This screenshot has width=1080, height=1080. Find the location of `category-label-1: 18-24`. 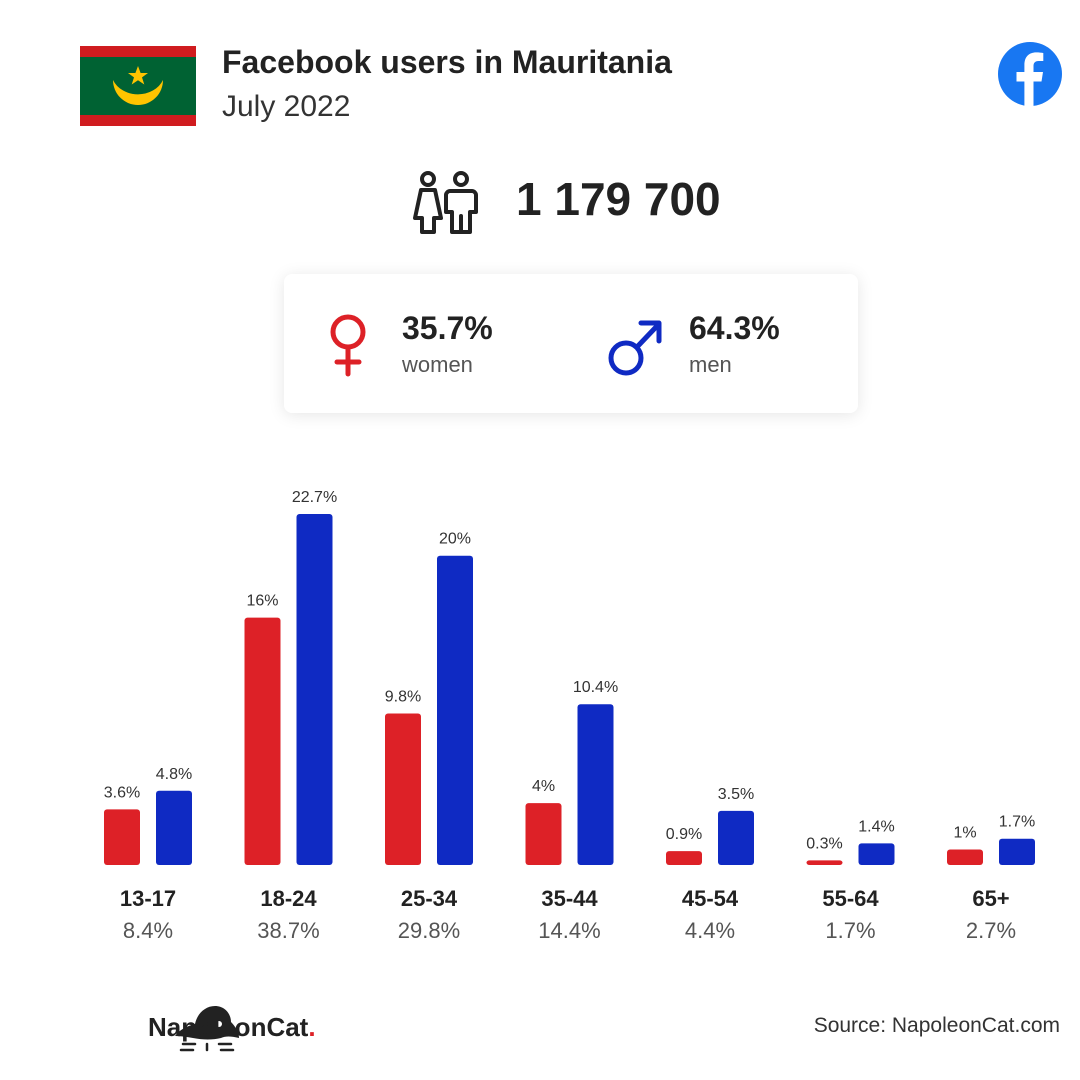

category-label-1: 18-24 is located at coordinates (288, 898).